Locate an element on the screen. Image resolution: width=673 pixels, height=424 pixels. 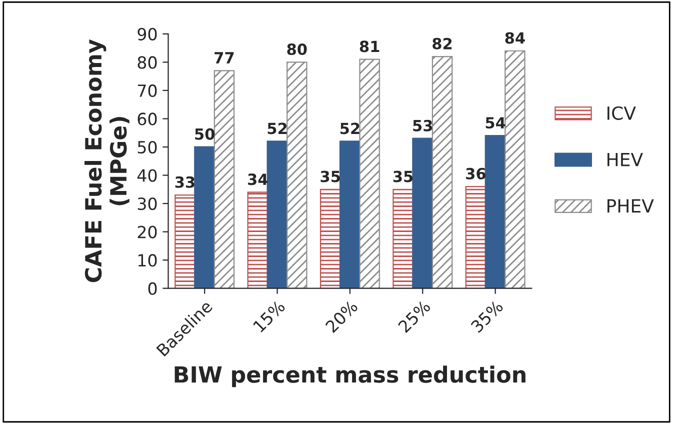
legend-label: HEV is located at coordinates (625, 159).